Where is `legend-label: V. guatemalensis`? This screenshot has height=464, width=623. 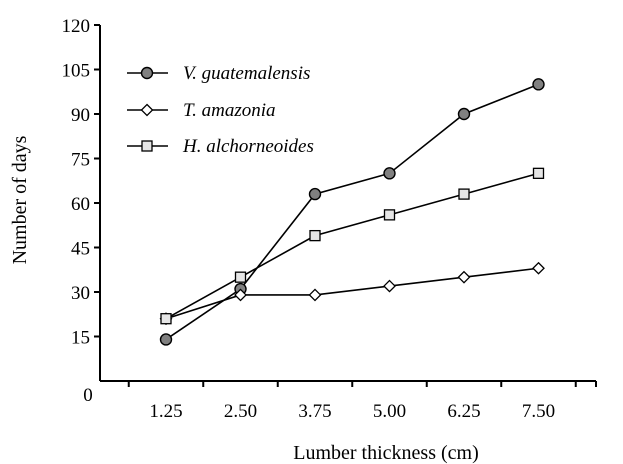
legend-label: V. guatemalensis is located at coordinates (246, 73).